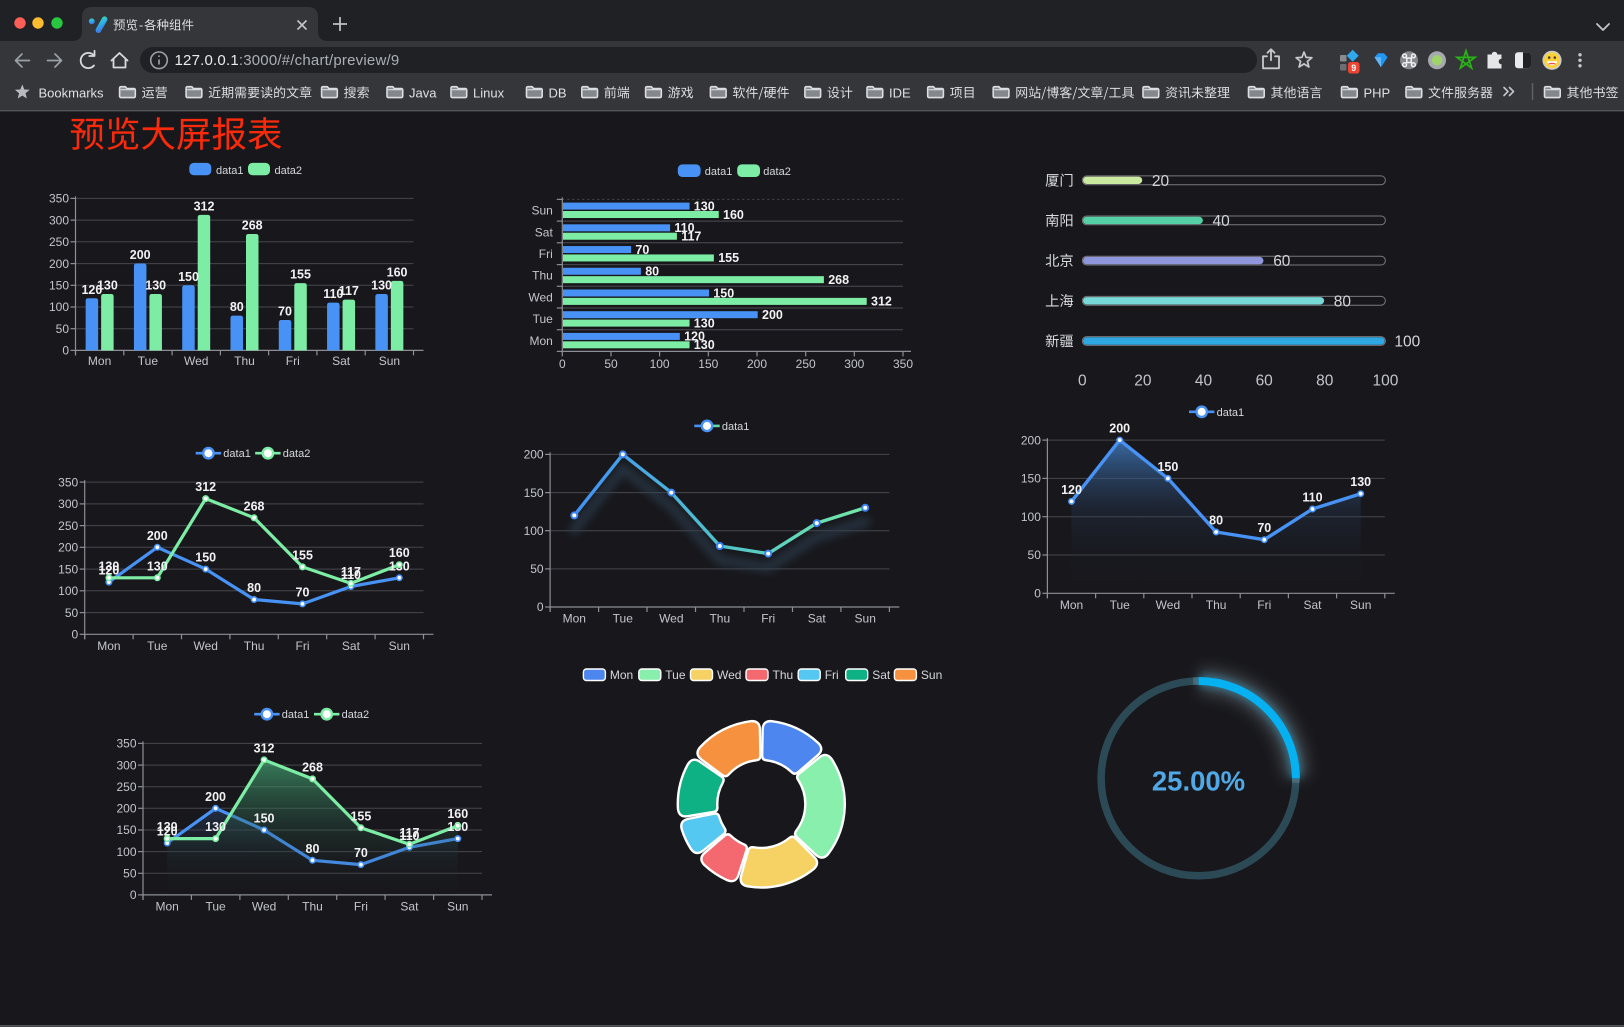  Describe the element at coordinates (59, 242) in the screenshot. I see `svg-text: 250` at that location.